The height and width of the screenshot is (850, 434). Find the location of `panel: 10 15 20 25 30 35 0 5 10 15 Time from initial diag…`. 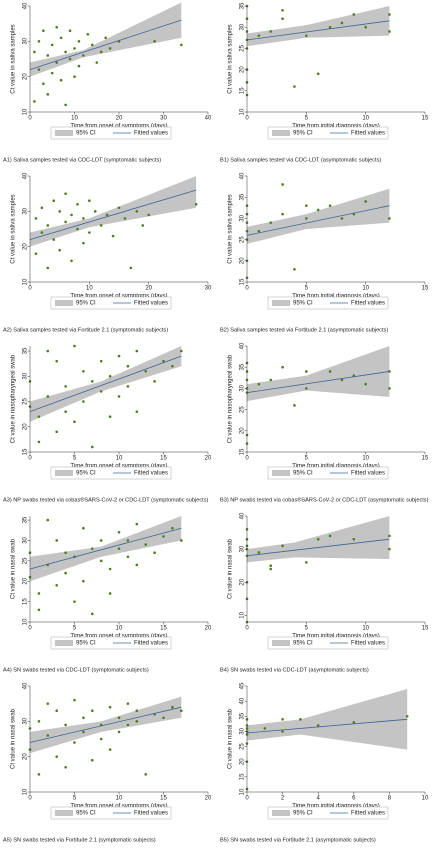

panel: 10 15 20 25 30 35 0 5 10 15 Time from initial diag… is located at coordinates (324, 82).